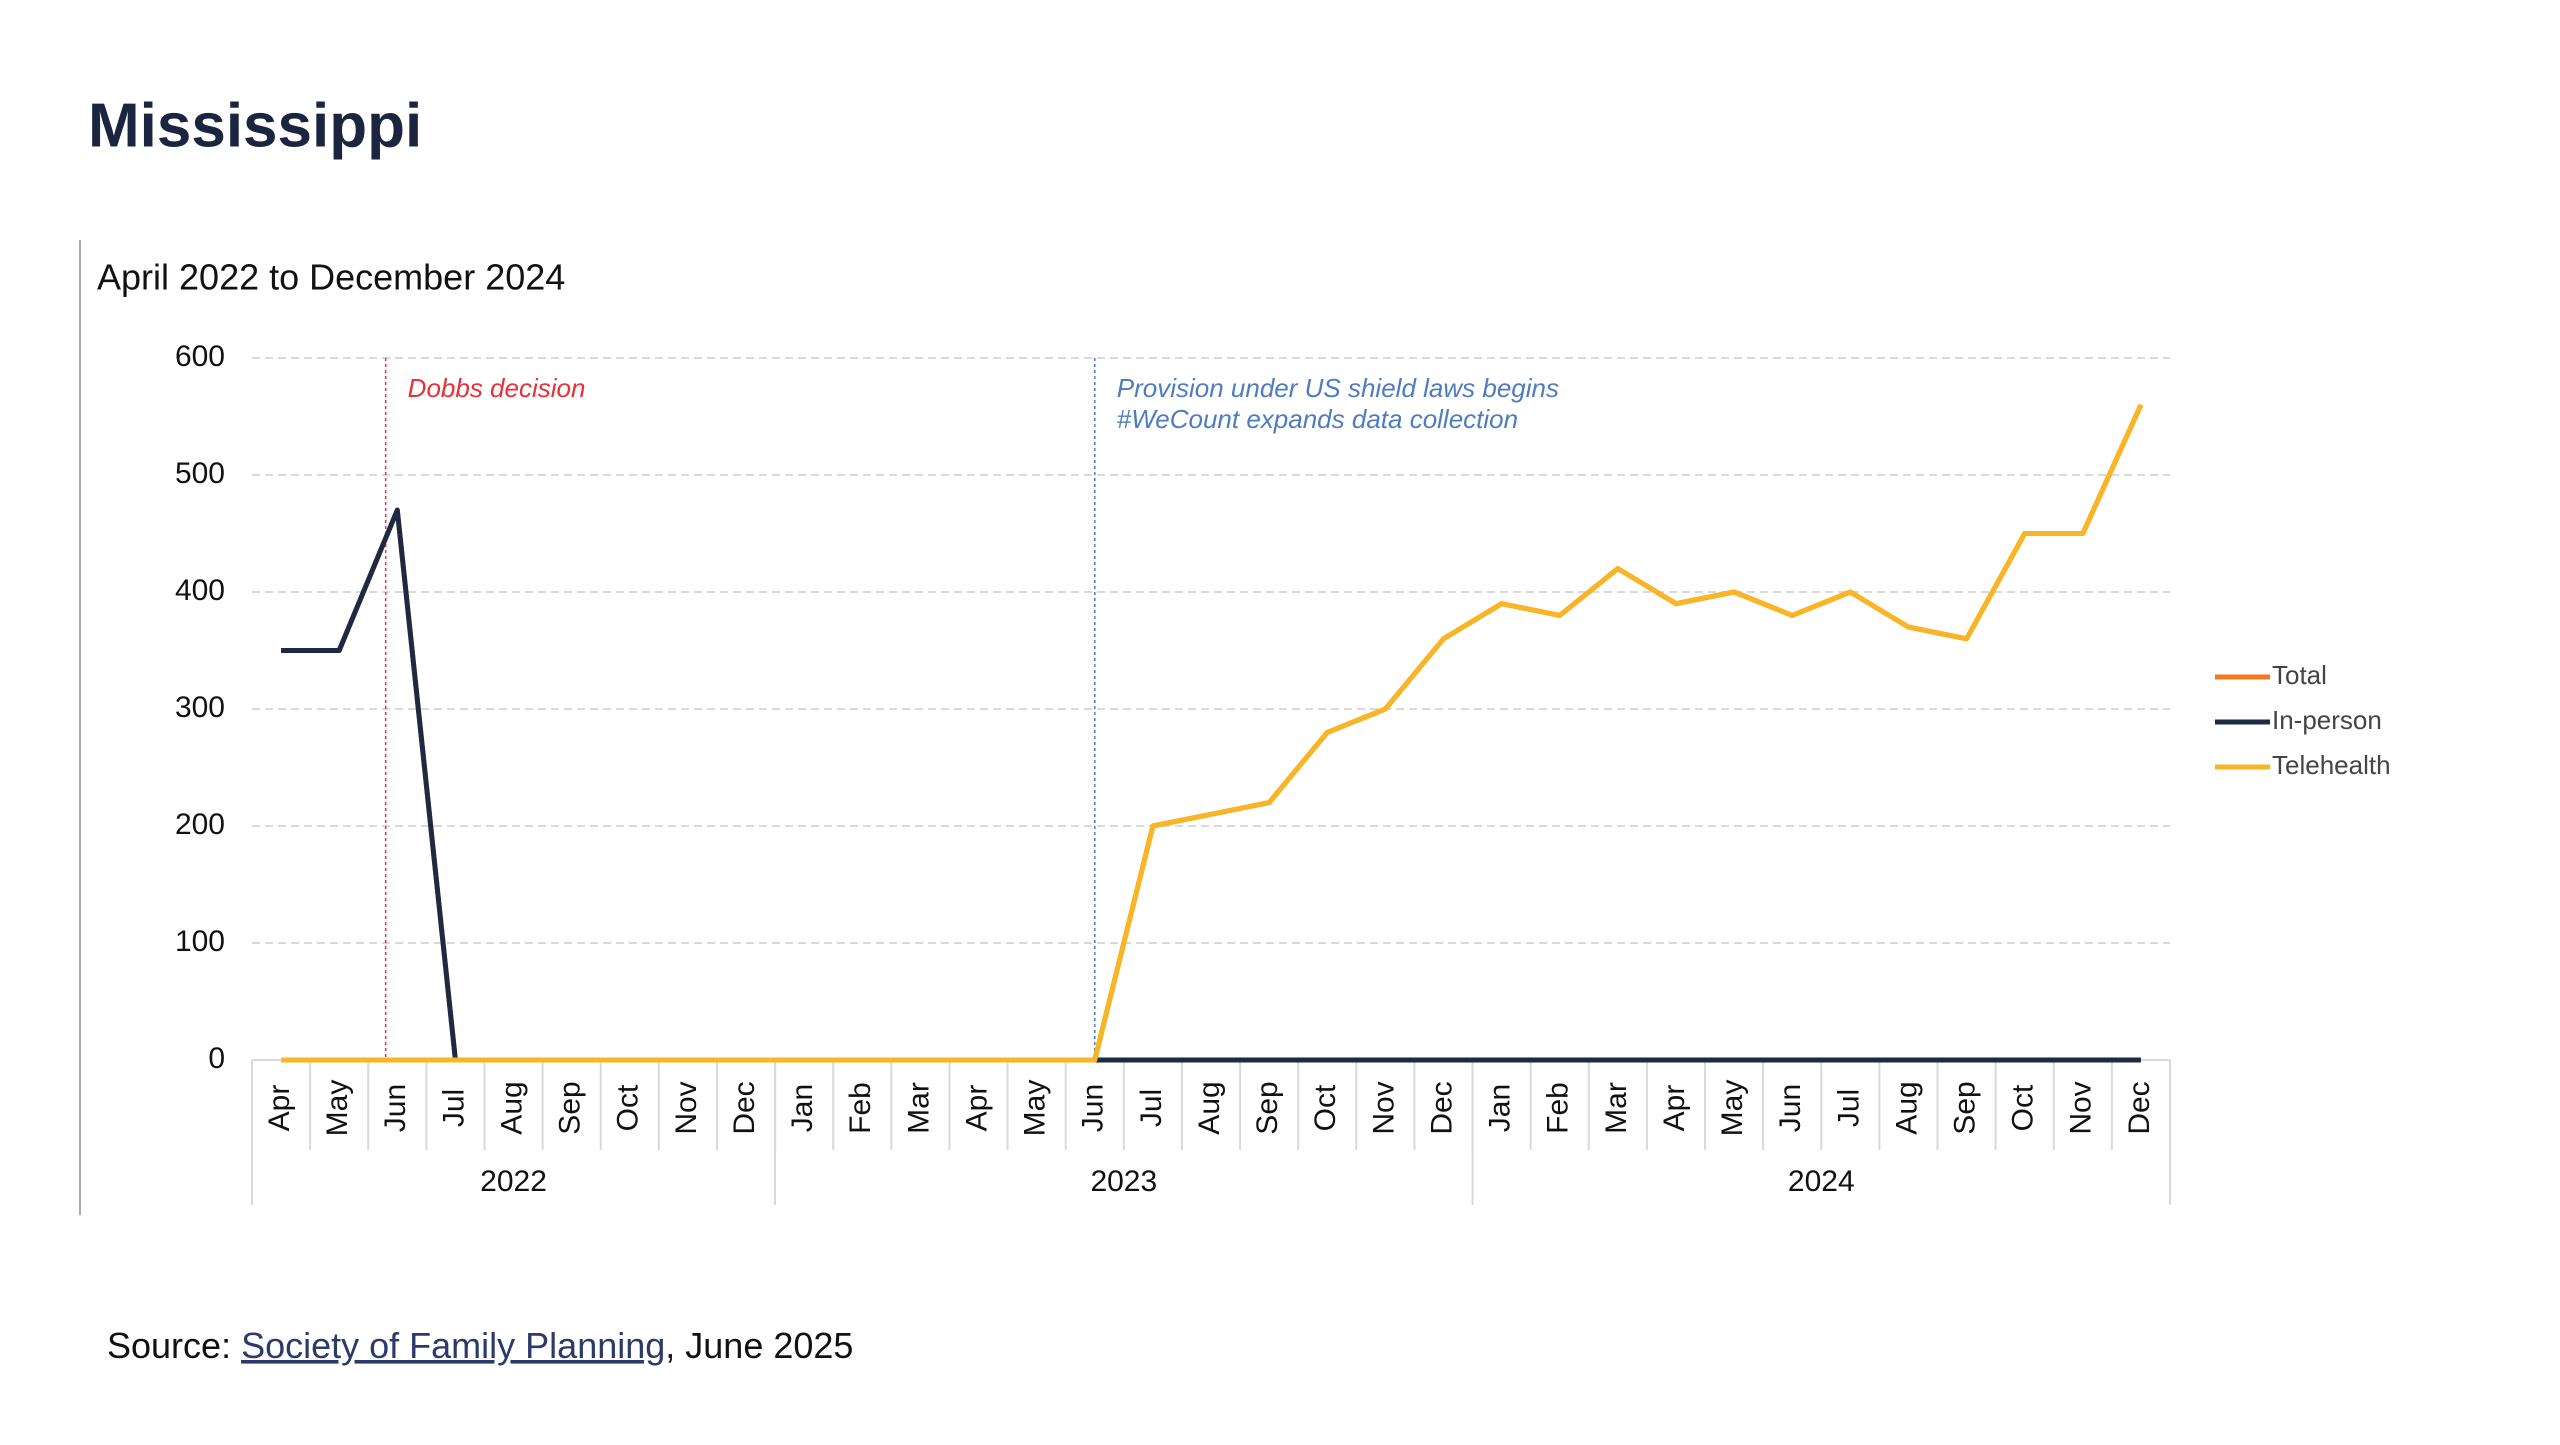 This screenshot has height=1445, width=2560. Describe the element at coordinates (216, 1058) in the screenshot. I see `y-tick-label: 0` at that location.